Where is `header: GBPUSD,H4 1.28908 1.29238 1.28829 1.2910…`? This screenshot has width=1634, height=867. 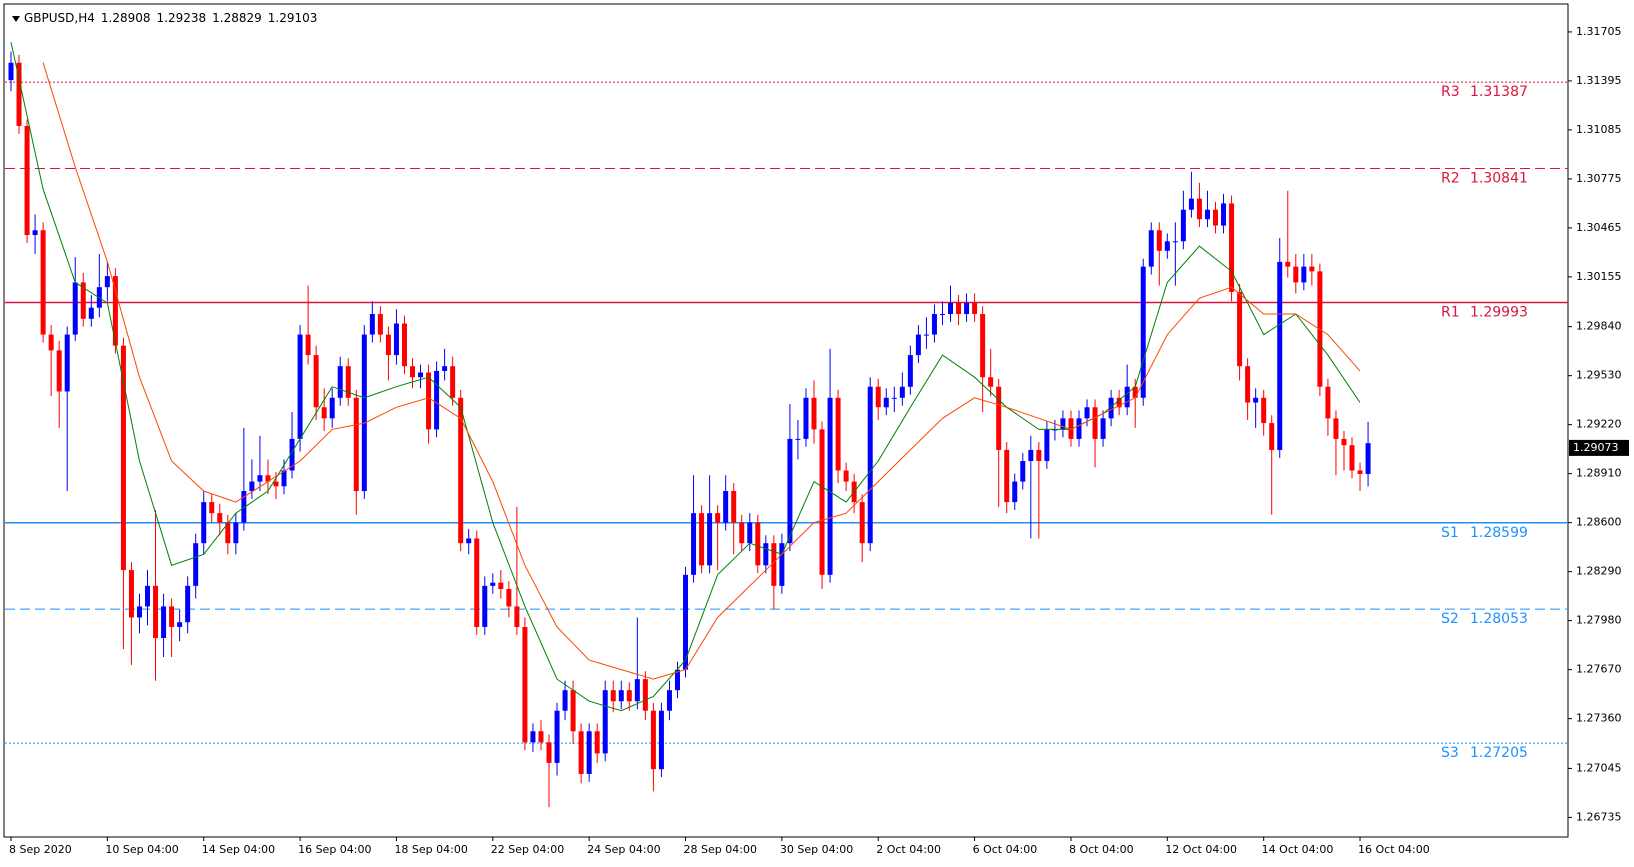 header: GBPUSD,H4 1.28908 1.29238 1.28829 1.2910… is located at coordinates (164, 18).